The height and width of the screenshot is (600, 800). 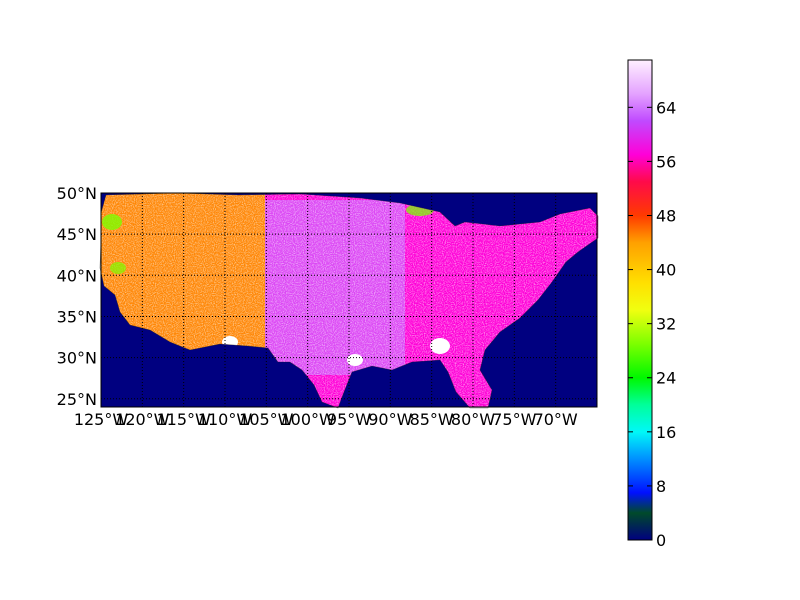 What do you see at coordinates (118, 268) in the screenshot?
I see `green-patch-w` at bounding box center [118, 268].